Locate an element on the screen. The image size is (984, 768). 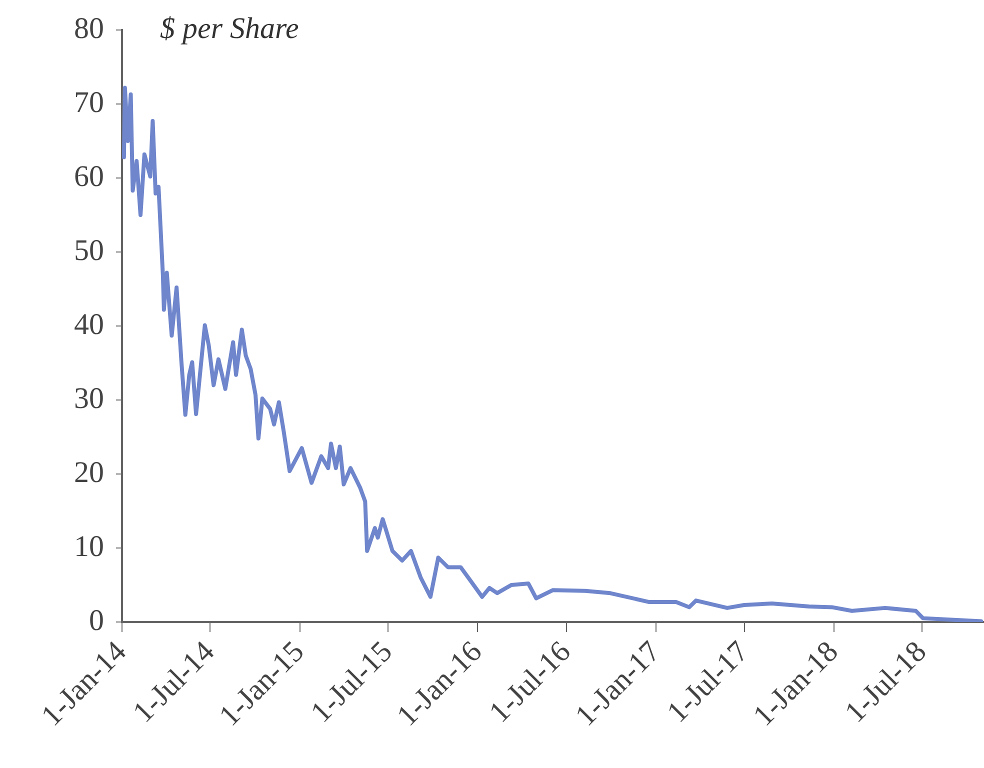
y-axis-title: $ per Share is located at coordinates (229, 28).